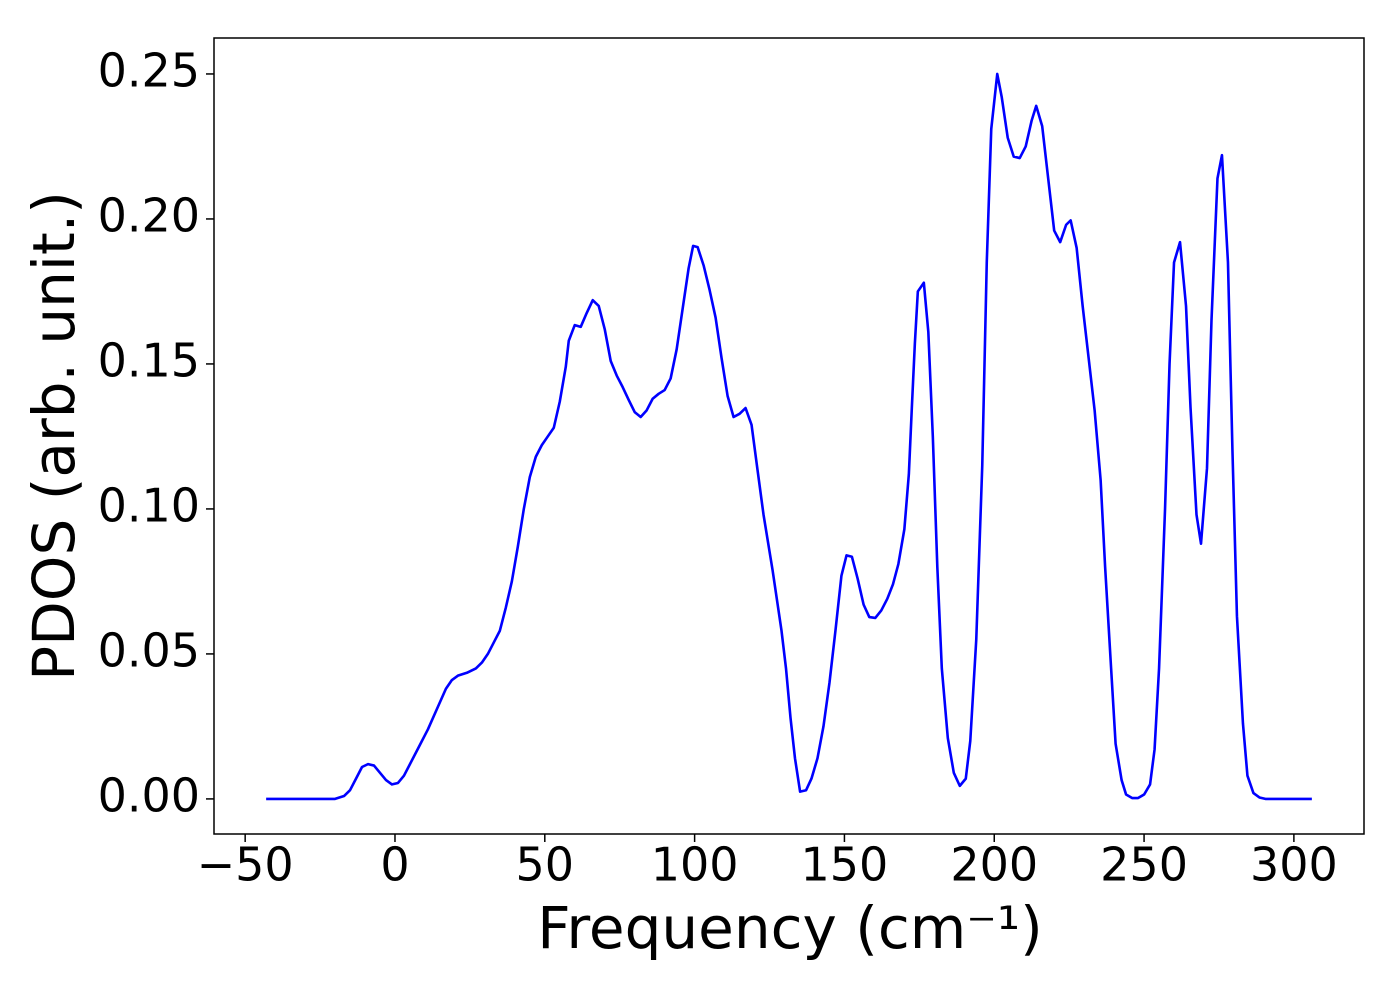 The height and width of the screenshot is (1000, 1400). Describe the element at coordinates (149, 215) in the screenshot. I see `y-tick-label: 0.20` at that location.